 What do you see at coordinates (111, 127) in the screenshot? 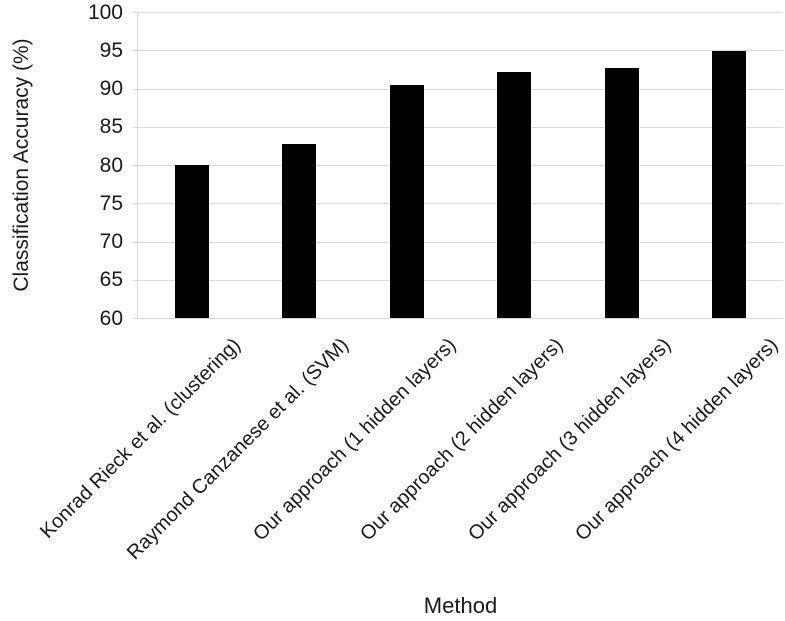
I see `y-tick-label-85: 85` at bounding box center [111, 127].